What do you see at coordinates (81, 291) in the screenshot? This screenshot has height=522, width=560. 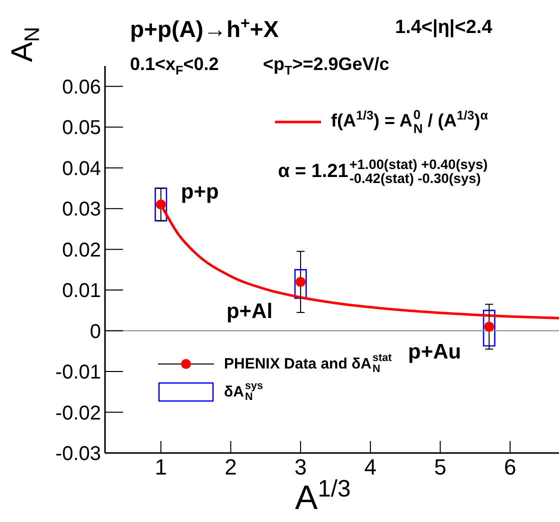 I see `y-tick-label: 0.01` at bounding box center [81, 291].